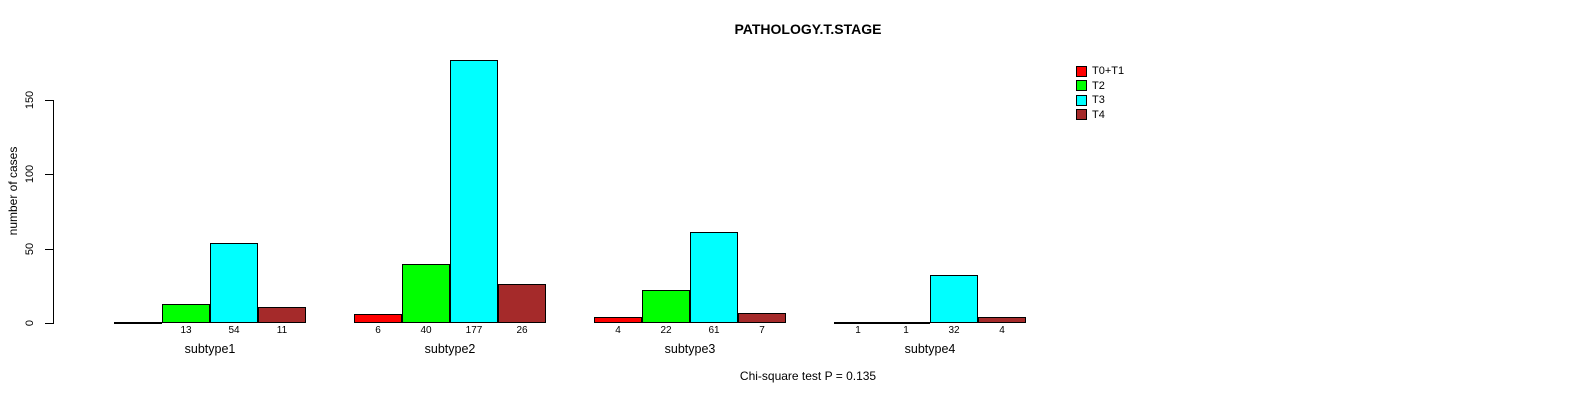  I want to click on legend-label-T4: T4, so click(1098, 114).